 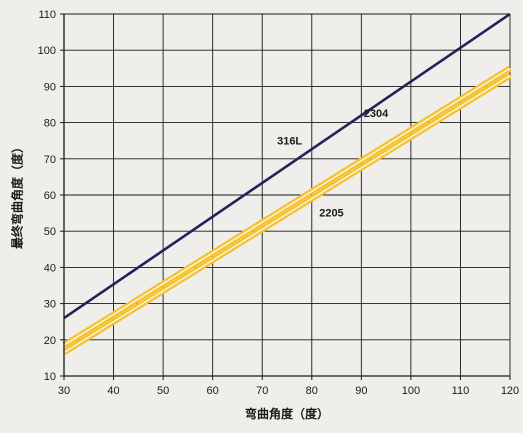 I want to click on y-tick-label: 110, so click(x=47, y=15).